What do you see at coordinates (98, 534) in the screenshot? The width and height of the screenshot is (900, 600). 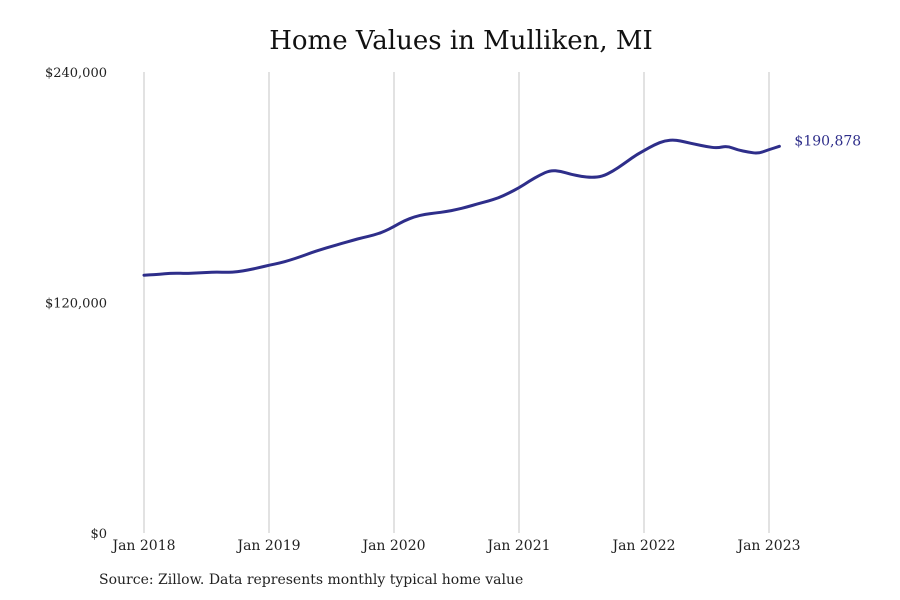 I see `y-tick-label: $0` at bounding box center [98, 534].